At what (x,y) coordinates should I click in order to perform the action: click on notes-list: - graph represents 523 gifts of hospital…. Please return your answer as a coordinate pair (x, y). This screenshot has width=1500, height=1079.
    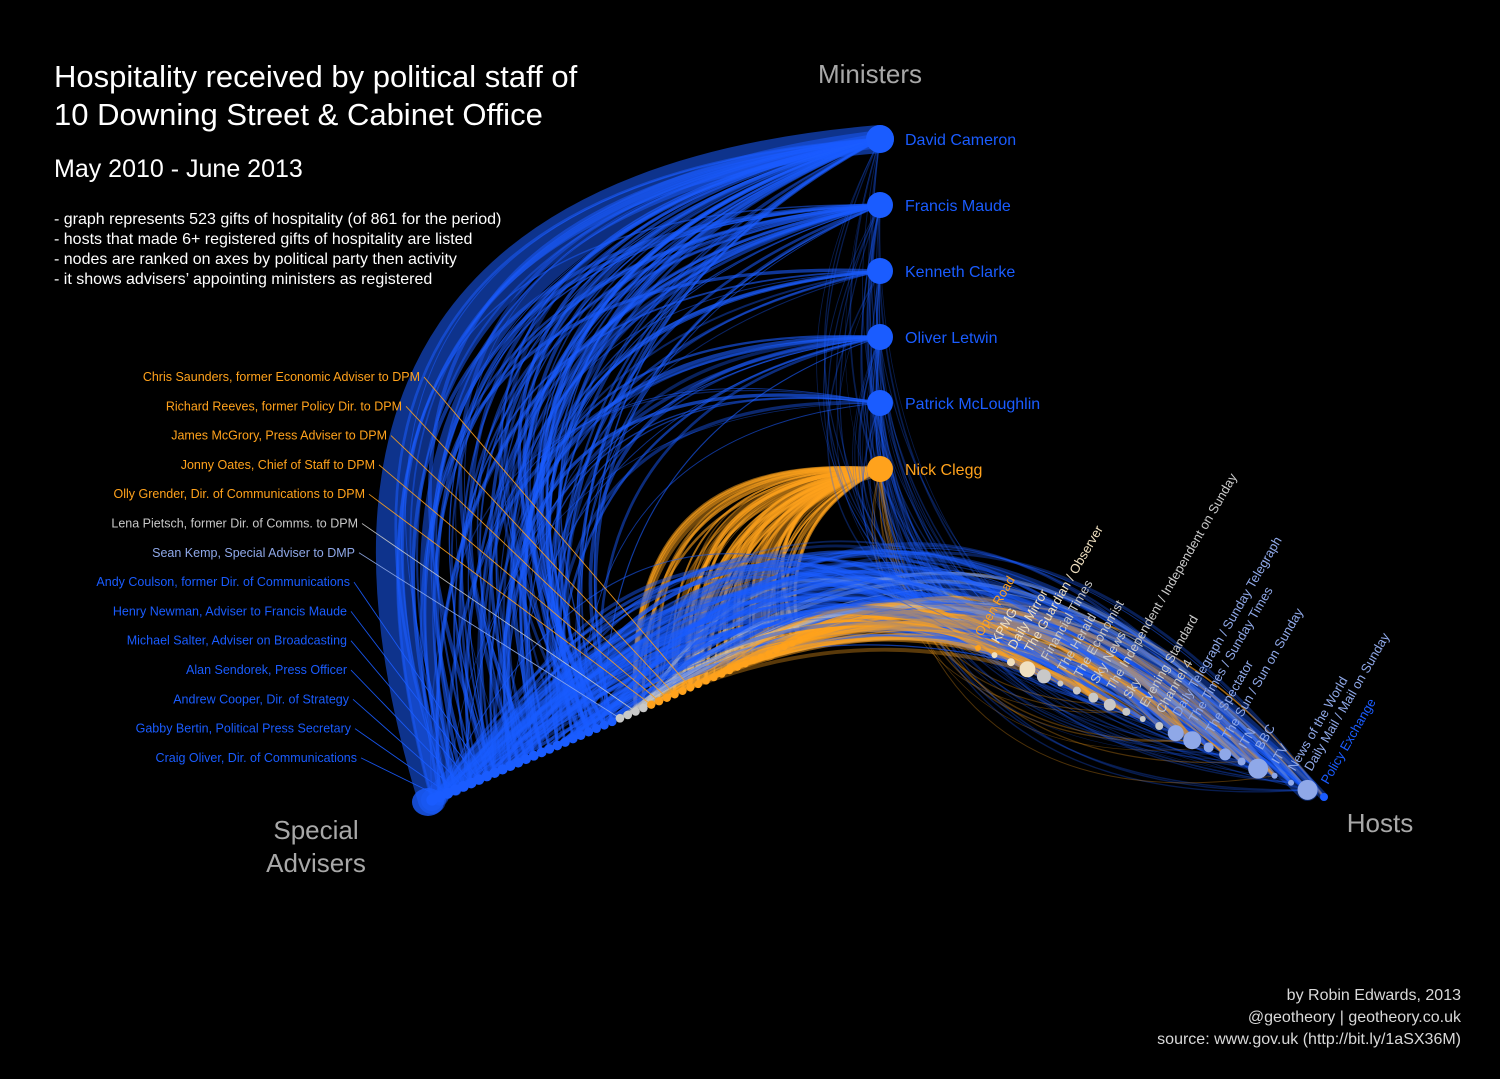
    Looking at the image, I should click on (277, 250).